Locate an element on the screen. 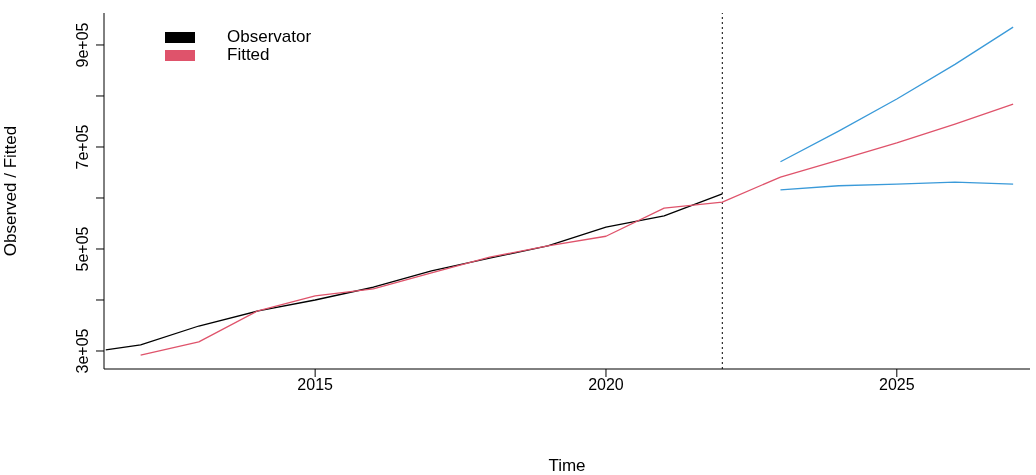 This screenshot has height=475, width=1036. x-tick-label: 2020 is located at coordinates (606, 385).